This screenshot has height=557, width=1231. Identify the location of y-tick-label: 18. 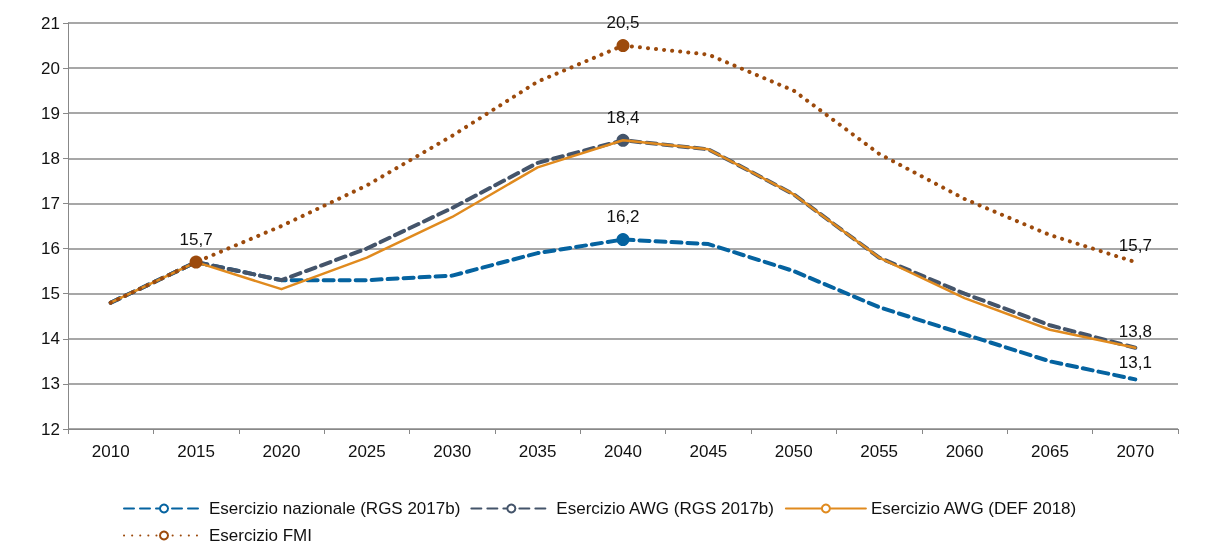
(50, 158).